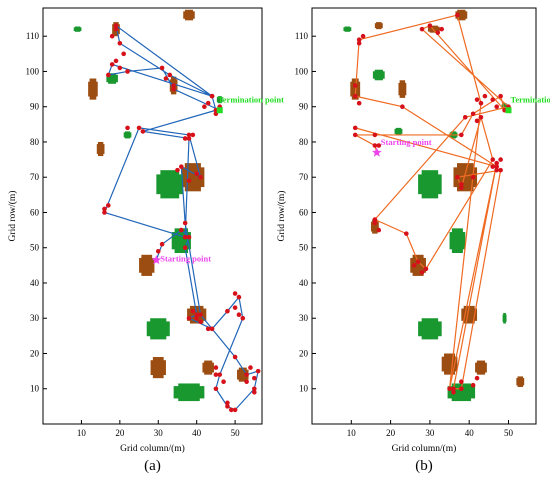 Image resolution: width=550 pixels, height=491 pixels. I want to click on y-axis-label: Grid row/(m), so click(281, 216).